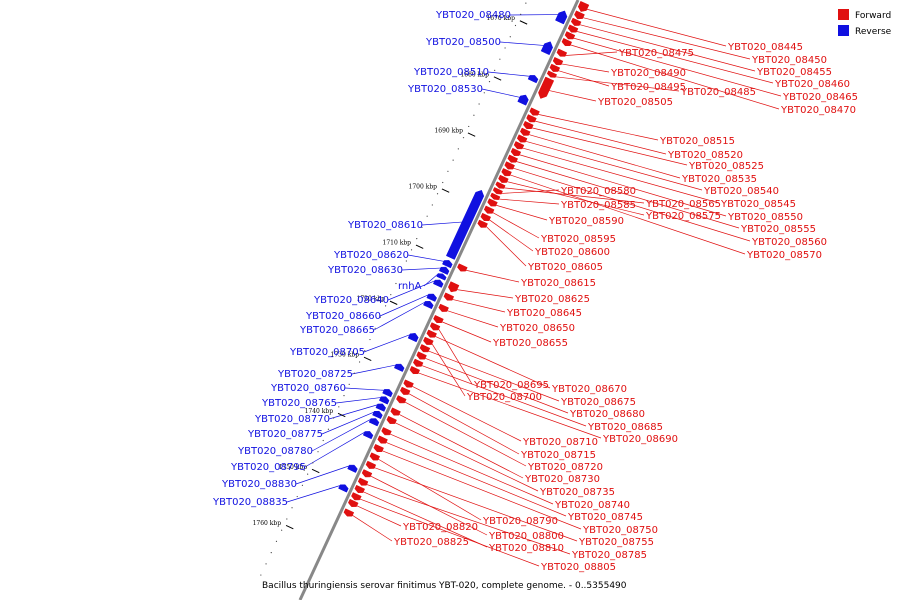 The width and height of the screenshot is (900, 600). What do you see at coordinates (537, 328) in the screenshot?
I see `forward-gene-label: YBT020_08650` at bounding box center [537, 328].